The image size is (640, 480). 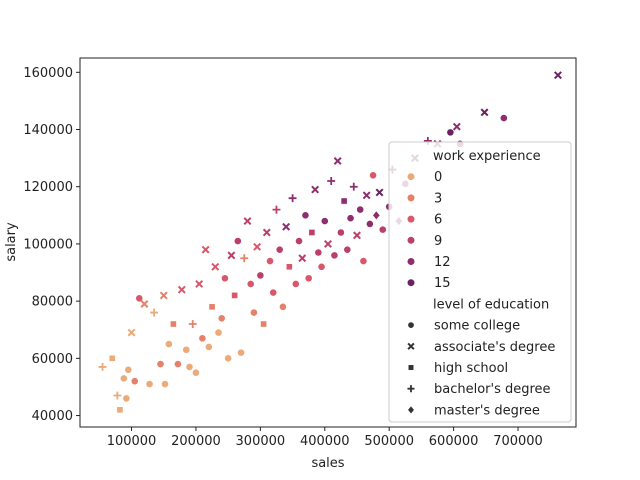 What do you see at coordinates (477, 326) in the screenshot?
I see `legend-label-style: some college` at bounding box center [477, 326].